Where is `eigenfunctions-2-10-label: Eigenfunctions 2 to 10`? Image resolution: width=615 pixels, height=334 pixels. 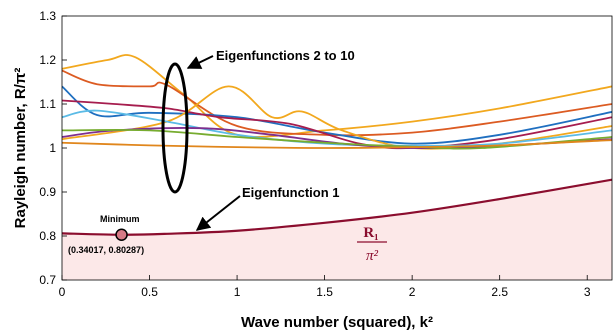 eigenfunctions-2-10-label: Eigenfunctions 2 to 10 is located at coordinates (285, 55).